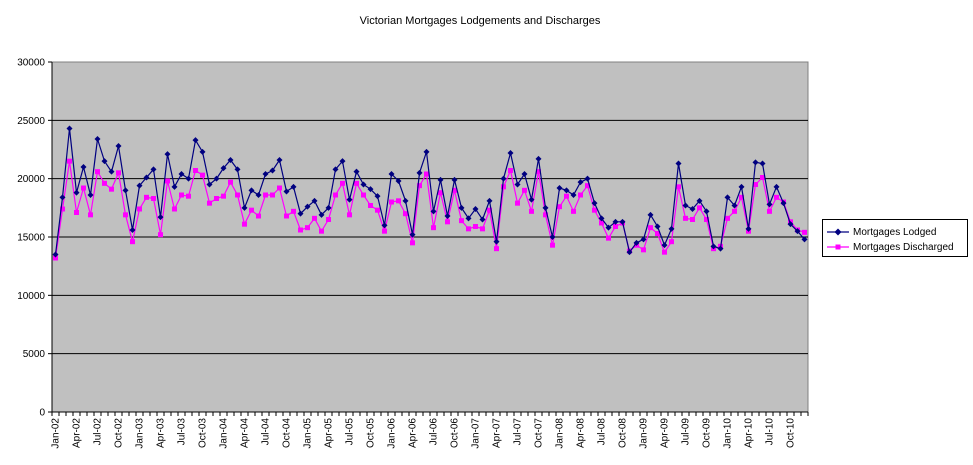 Image resolution: width=973 pixels, height=465 pixels. What do you see at coordinates (602, 432) in the screenshot?
I see `x-tick-label: Jul-08` at bounding box center [602, 432].